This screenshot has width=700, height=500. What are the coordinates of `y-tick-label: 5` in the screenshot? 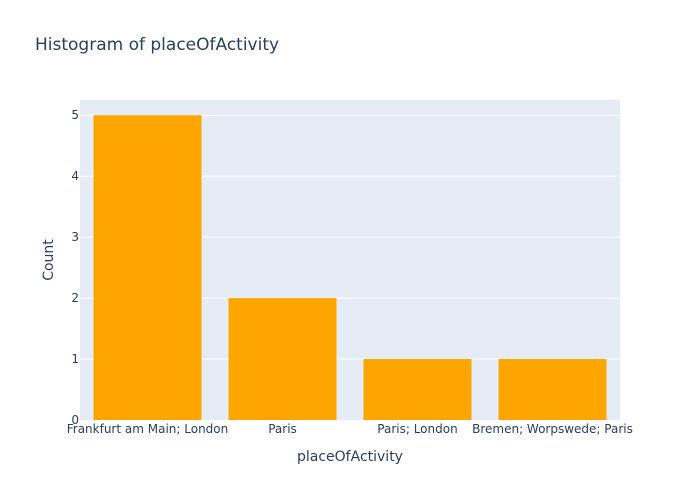 It's located at (75, 115).